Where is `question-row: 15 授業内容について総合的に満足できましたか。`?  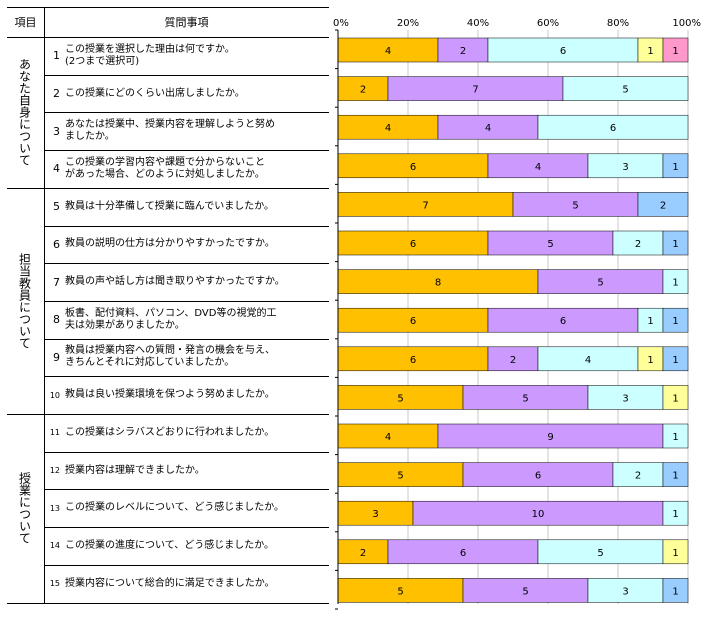
question-row: 15 授業内容について総合的に満足できましたか。 is located at coordinates (186, 584).